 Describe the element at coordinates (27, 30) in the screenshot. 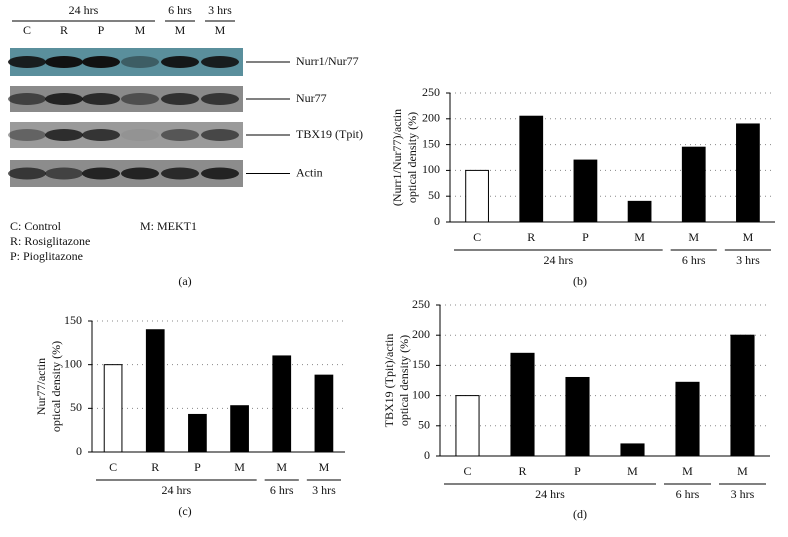

I see `lane-label: C` at that location.